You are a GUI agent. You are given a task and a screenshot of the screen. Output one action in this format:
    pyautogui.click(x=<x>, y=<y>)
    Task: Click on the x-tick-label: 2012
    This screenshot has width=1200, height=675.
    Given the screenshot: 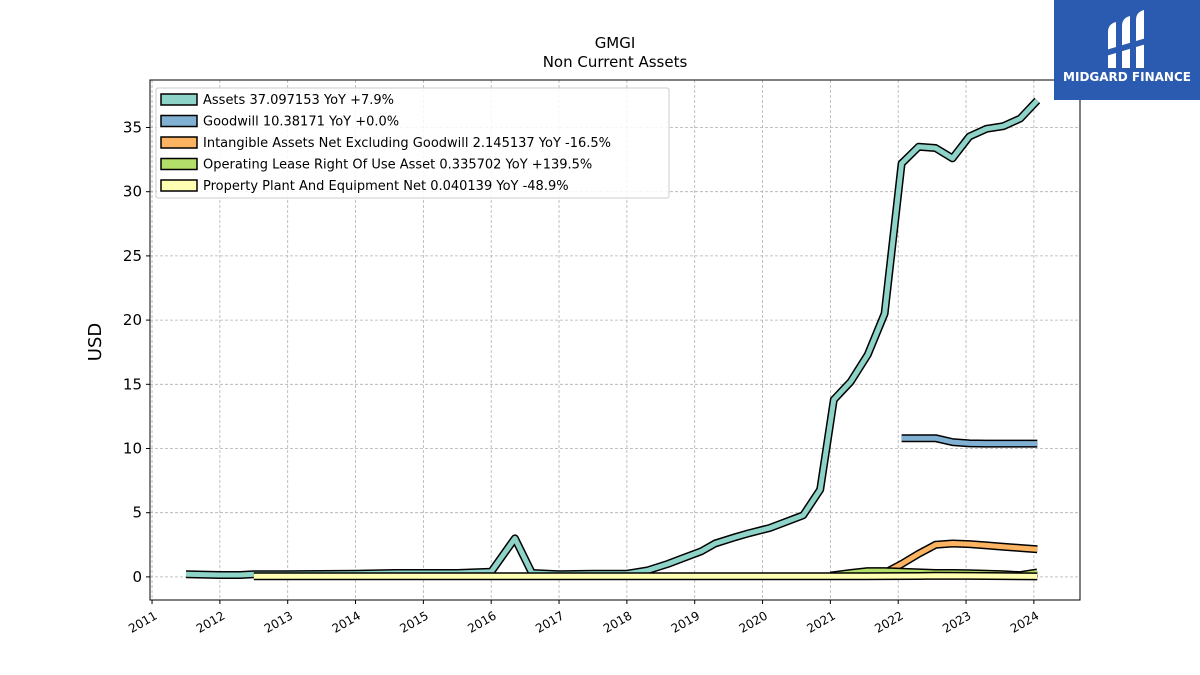 What is the action you would take?
    pyautogui.click(x=210, y=621)
    